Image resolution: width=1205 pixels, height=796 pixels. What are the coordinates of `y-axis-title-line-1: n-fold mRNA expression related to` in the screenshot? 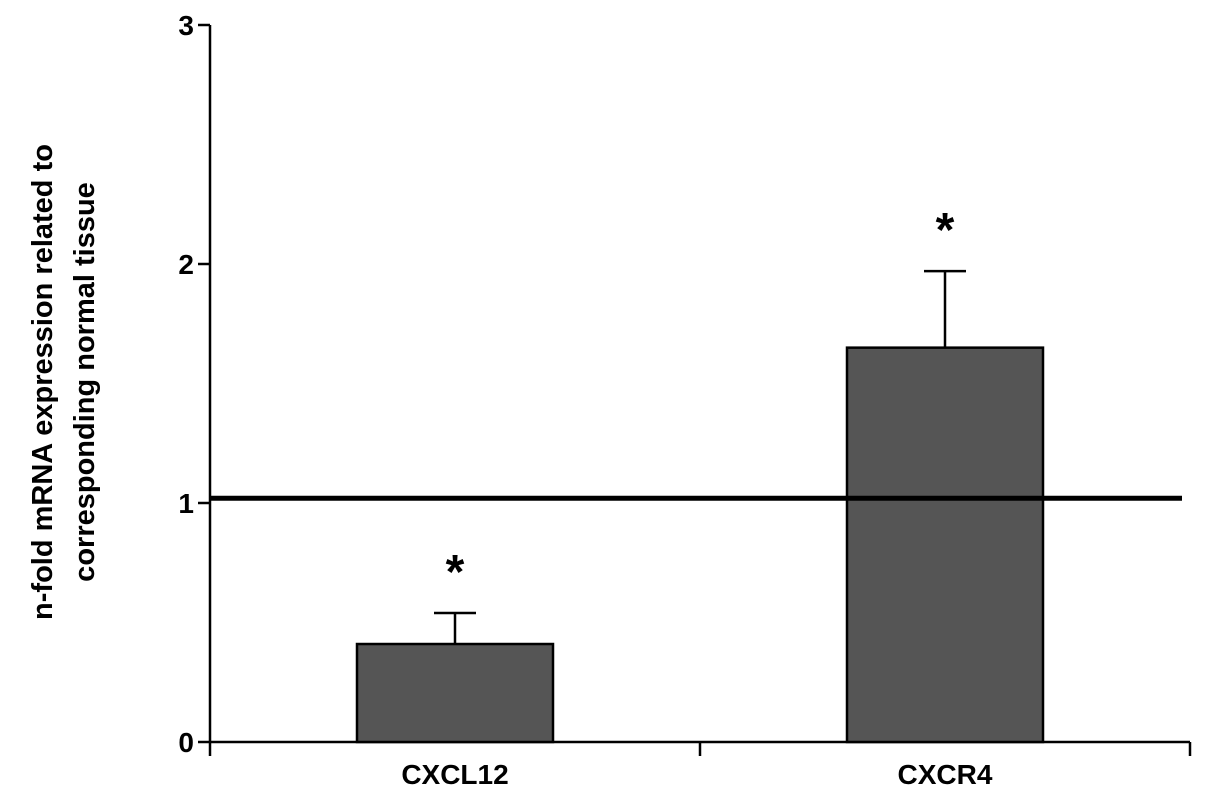 It's located at (43, 382).